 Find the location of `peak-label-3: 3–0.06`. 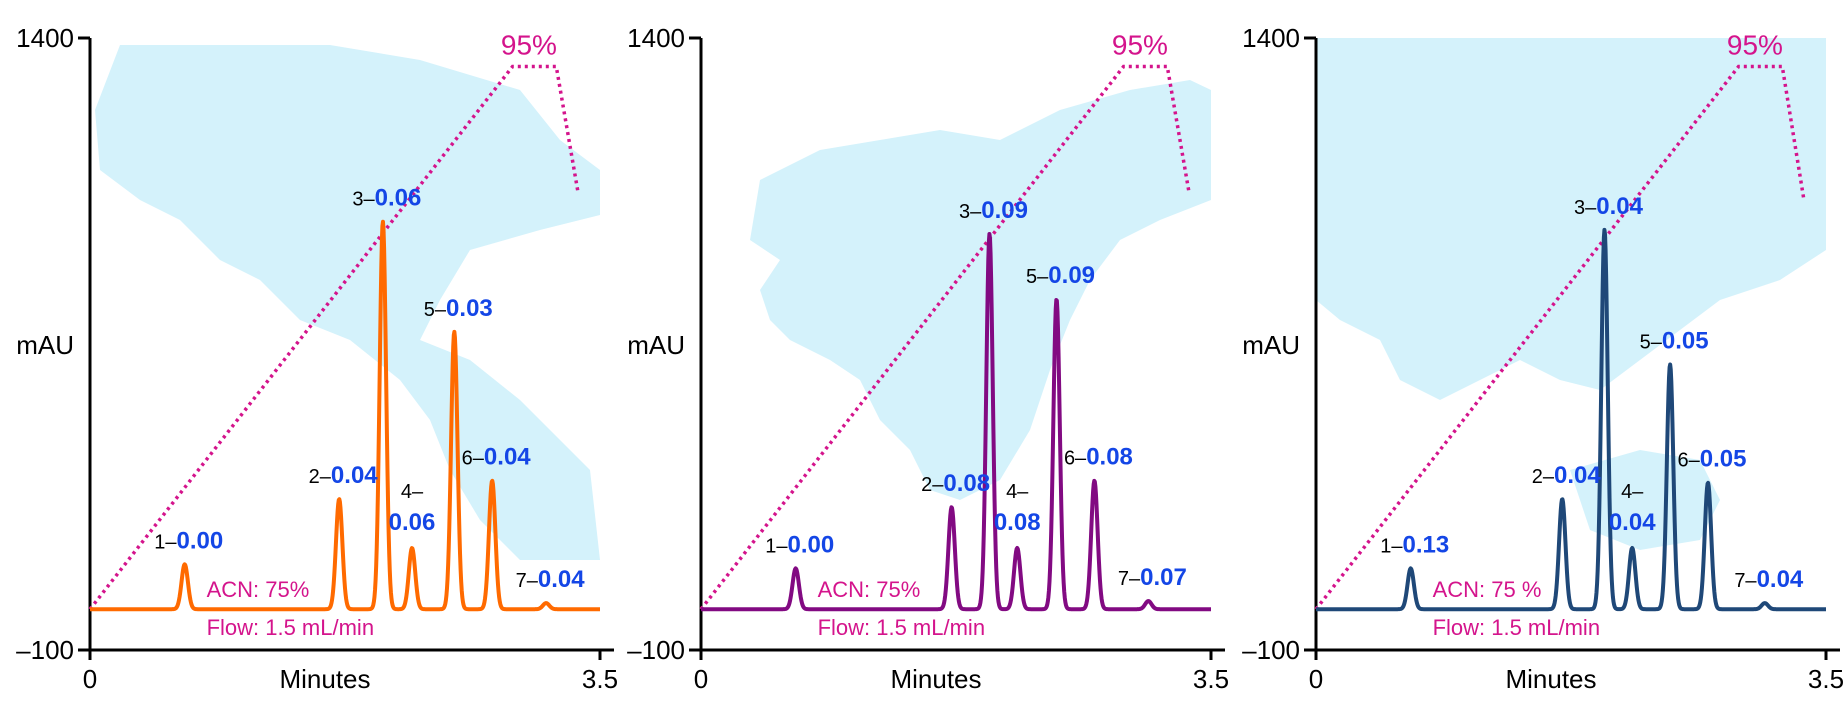

peak-label-3: 3–0.06 is located at coordinates (386, 198).